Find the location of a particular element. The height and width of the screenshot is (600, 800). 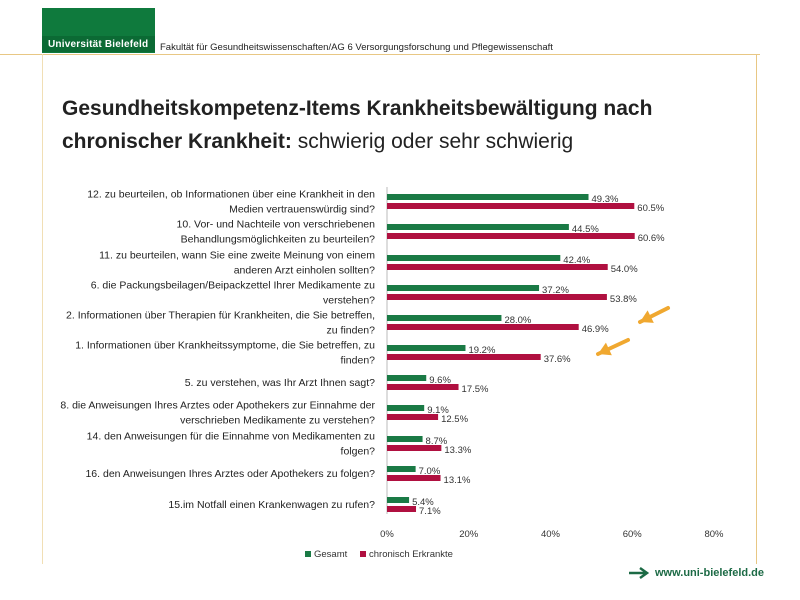

category-label: Medien vertrauenswürdig sind? is located at coordinates (302, 210).